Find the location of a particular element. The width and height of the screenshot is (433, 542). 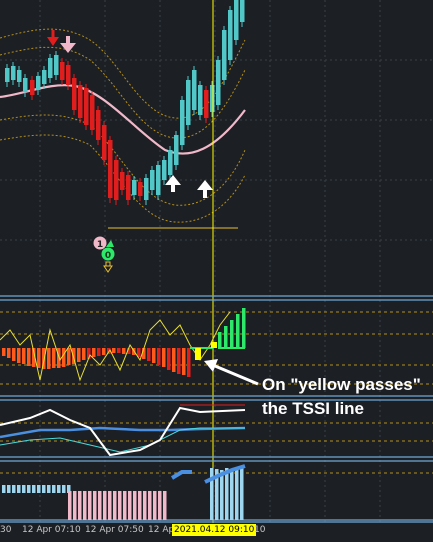

sell-arrow-red-icon is located at coordinates (53, 38).